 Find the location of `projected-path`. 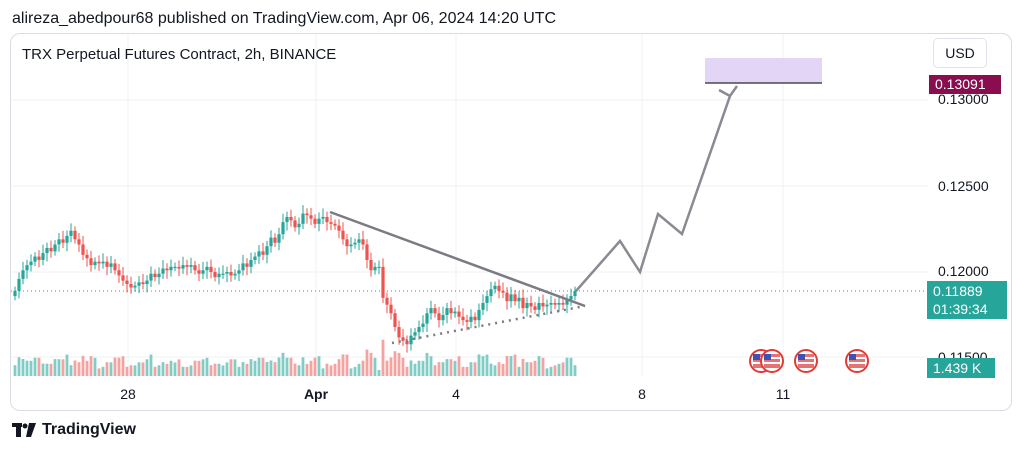

projected-path is located at coordinates (653, 193).